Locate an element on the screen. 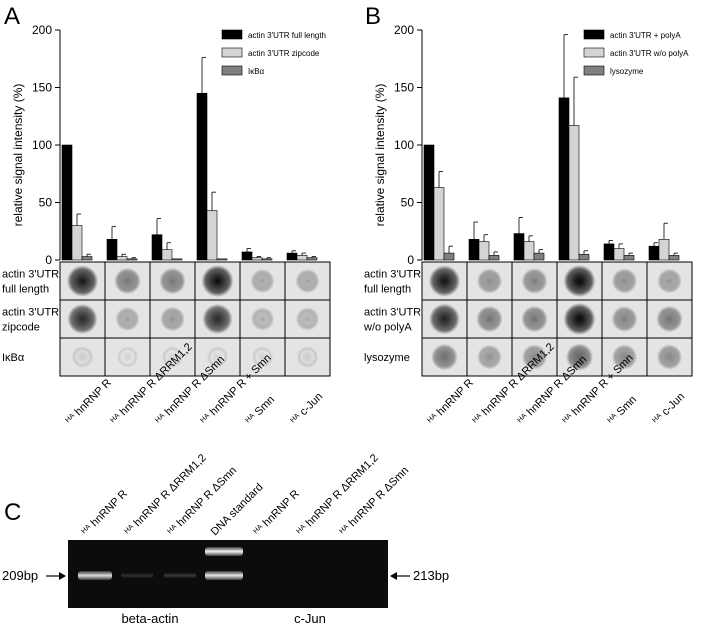 The image size is (720, 625). blot-row-label: lysozyme is located at coordinates (387, 358).